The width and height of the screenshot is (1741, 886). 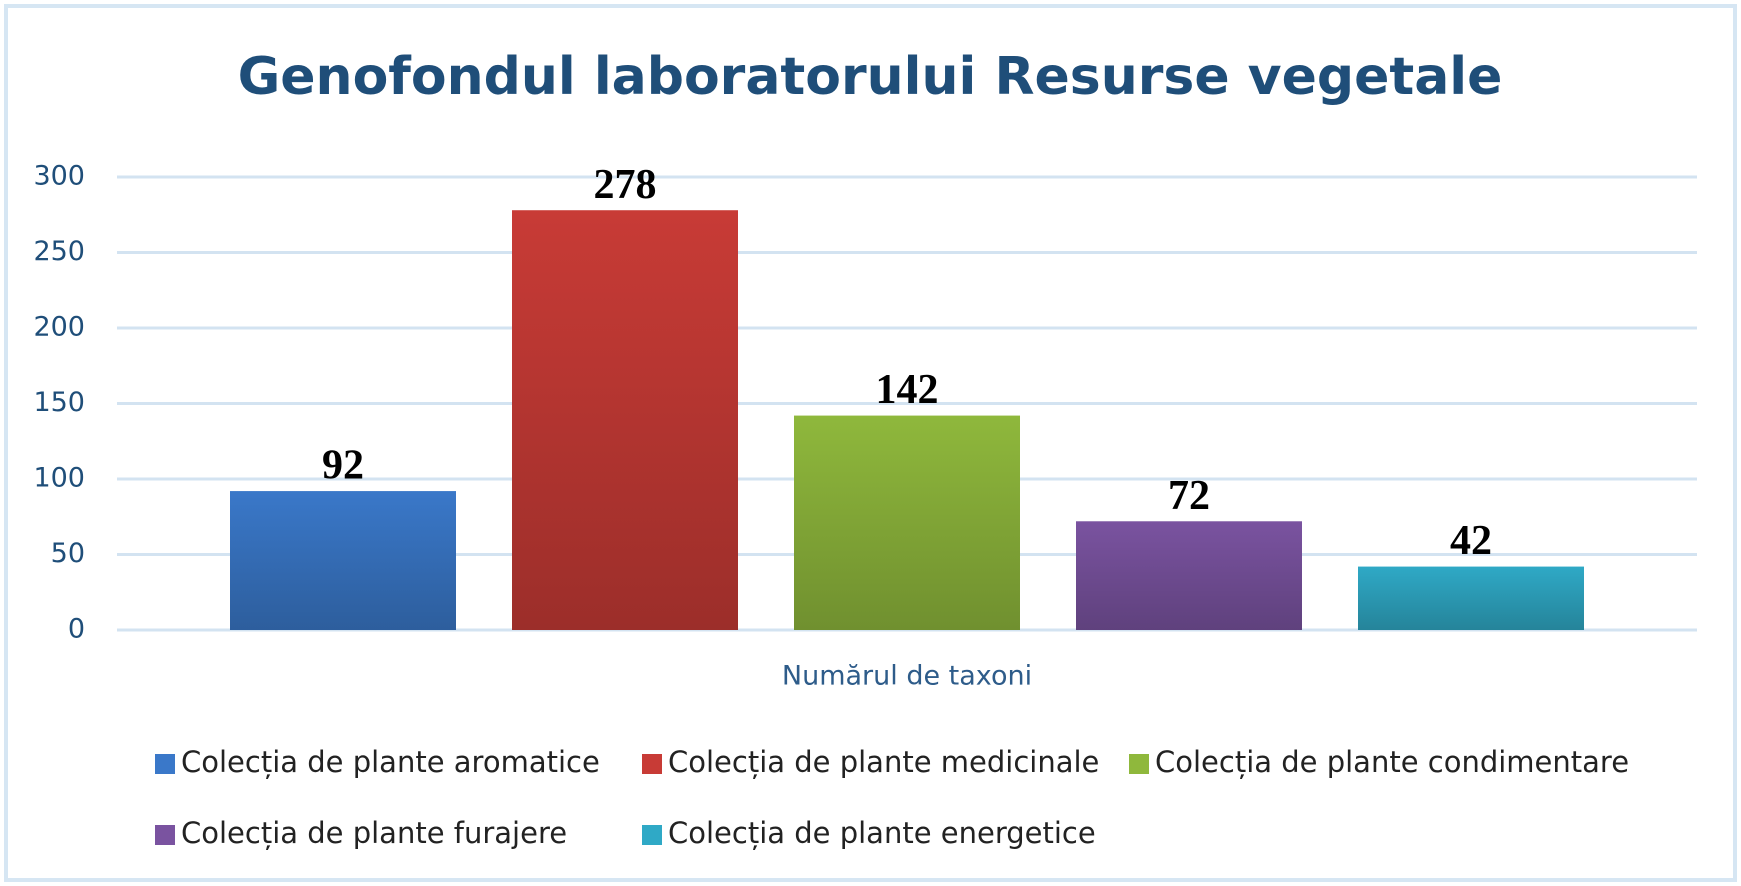 I want to click on y-tick-label: 250, so click(x=59, y=251).